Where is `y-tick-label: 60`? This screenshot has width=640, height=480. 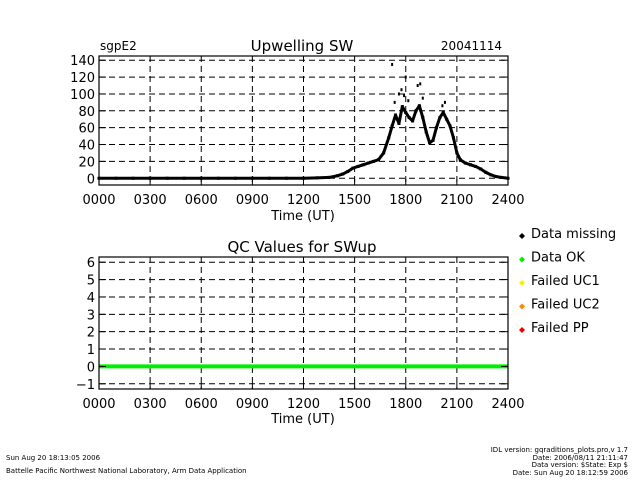 y-tick-label: 60 is located at coordinates (86, 129).